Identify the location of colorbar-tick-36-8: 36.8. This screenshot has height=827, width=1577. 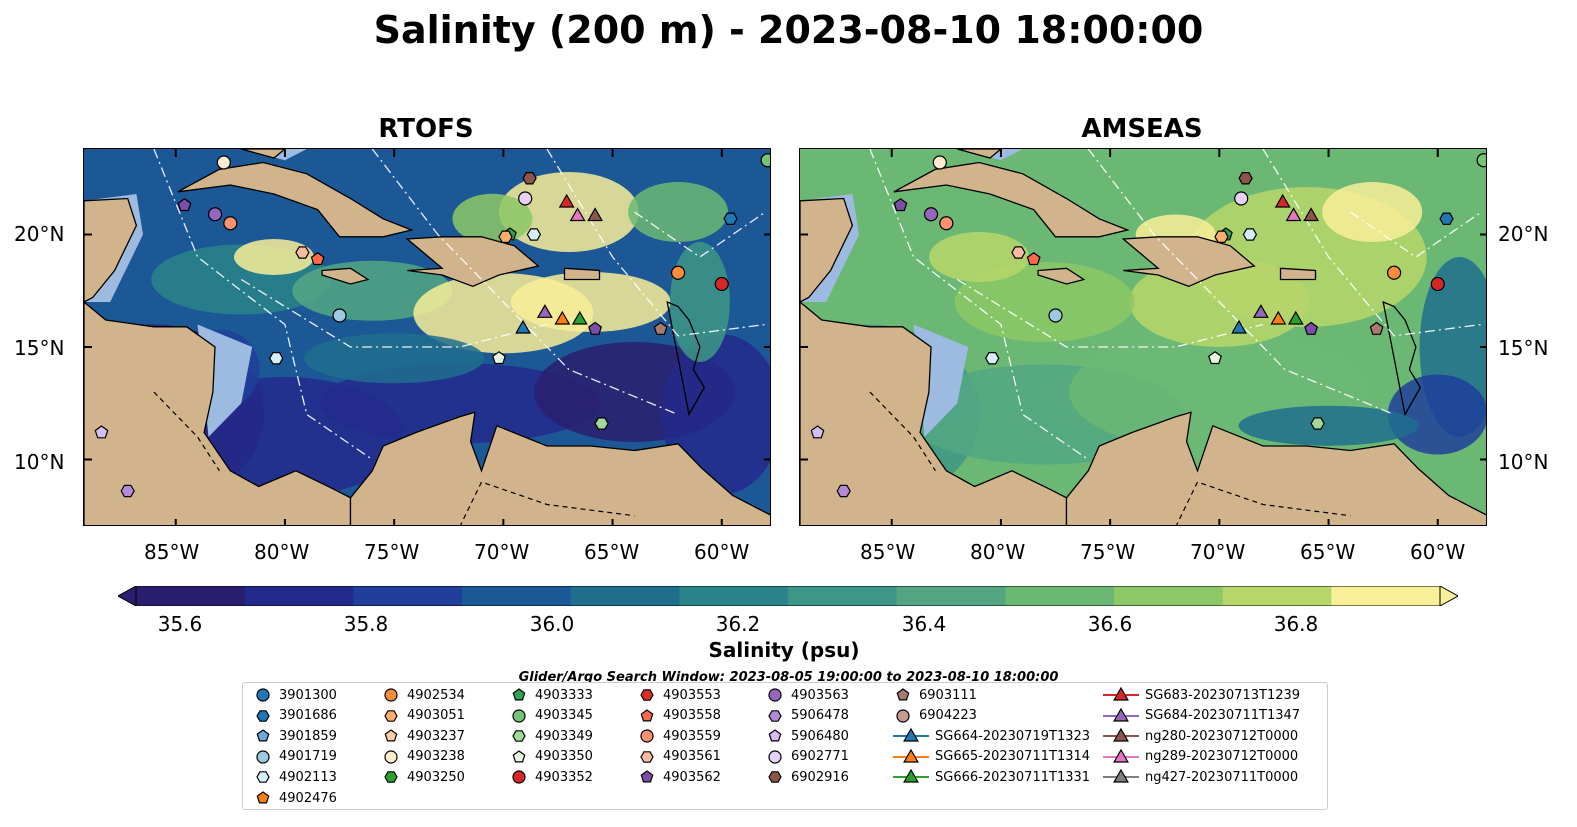
(1296, 624).